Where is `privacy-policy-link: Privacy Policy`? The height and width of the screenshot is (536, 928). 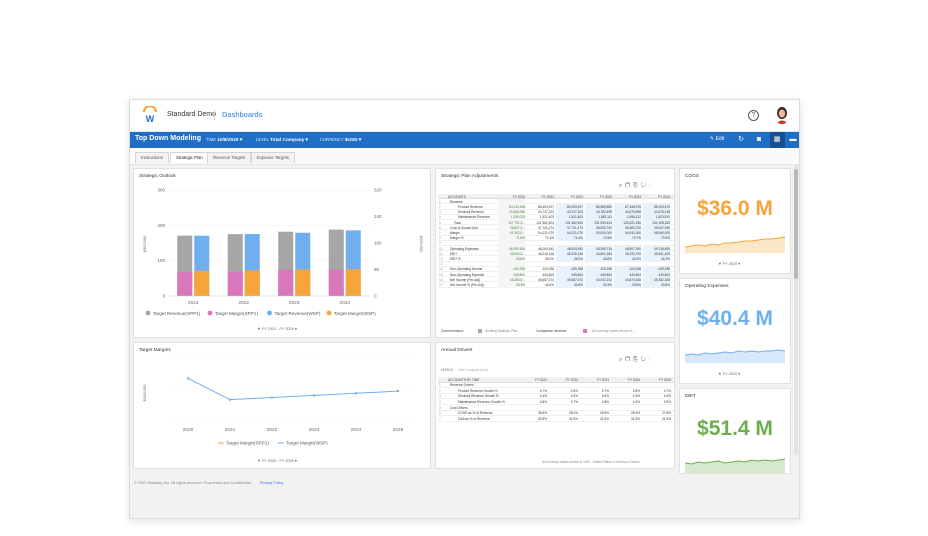 privacy-policy-link: Privacy Policy is located at coordinates (271, 483).